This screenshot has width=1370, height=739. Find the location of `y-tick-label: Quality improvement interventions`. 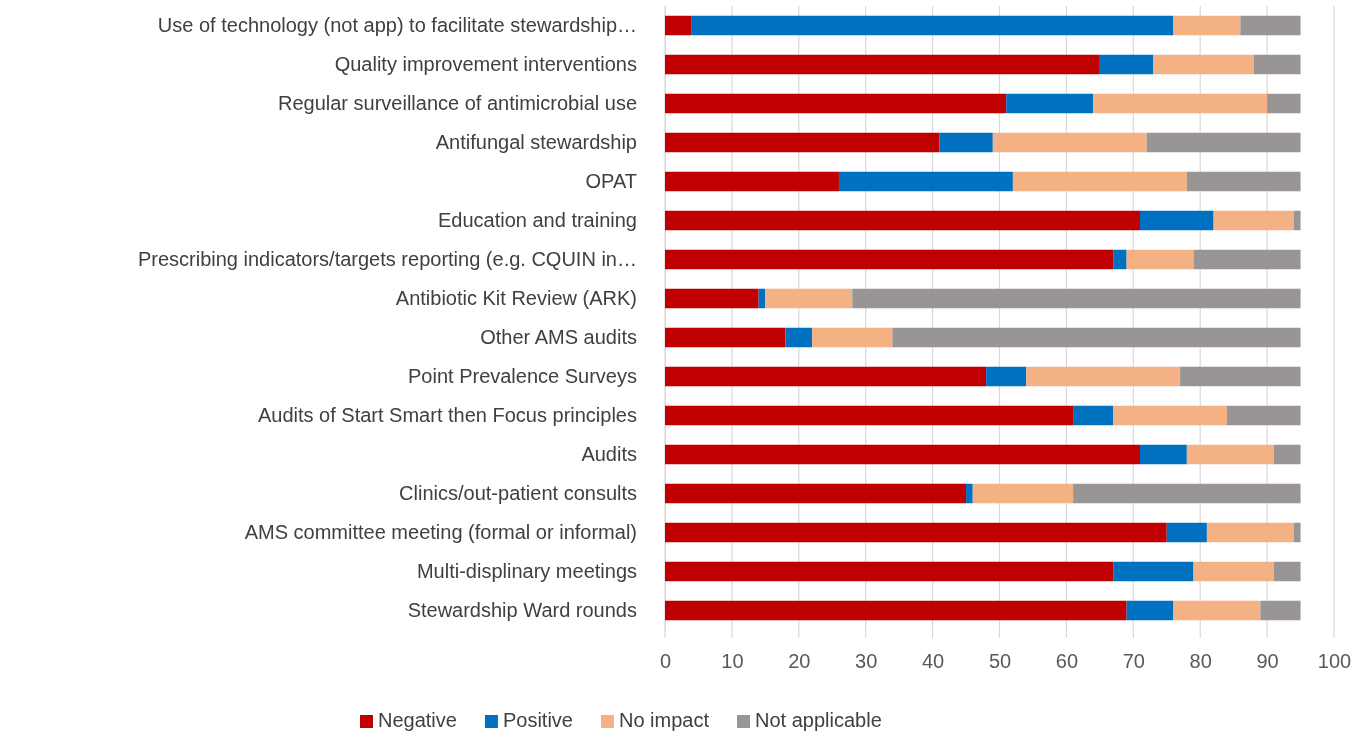

y-tick-label: Quality improvement interventions is located at coordinates (485, 63).